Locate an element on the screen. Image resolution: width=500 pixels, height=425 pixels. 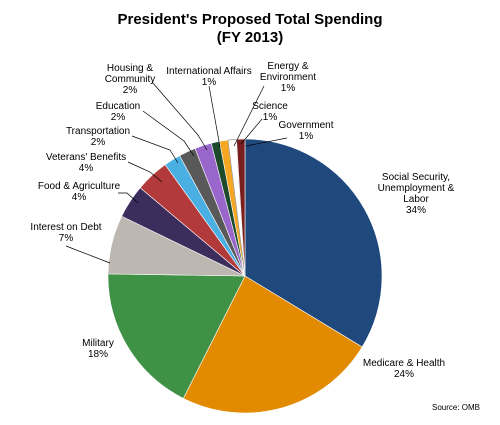
slice-label-veterans-benefits: Veterans' Benefits 4% is located at coordinates (86, 163).